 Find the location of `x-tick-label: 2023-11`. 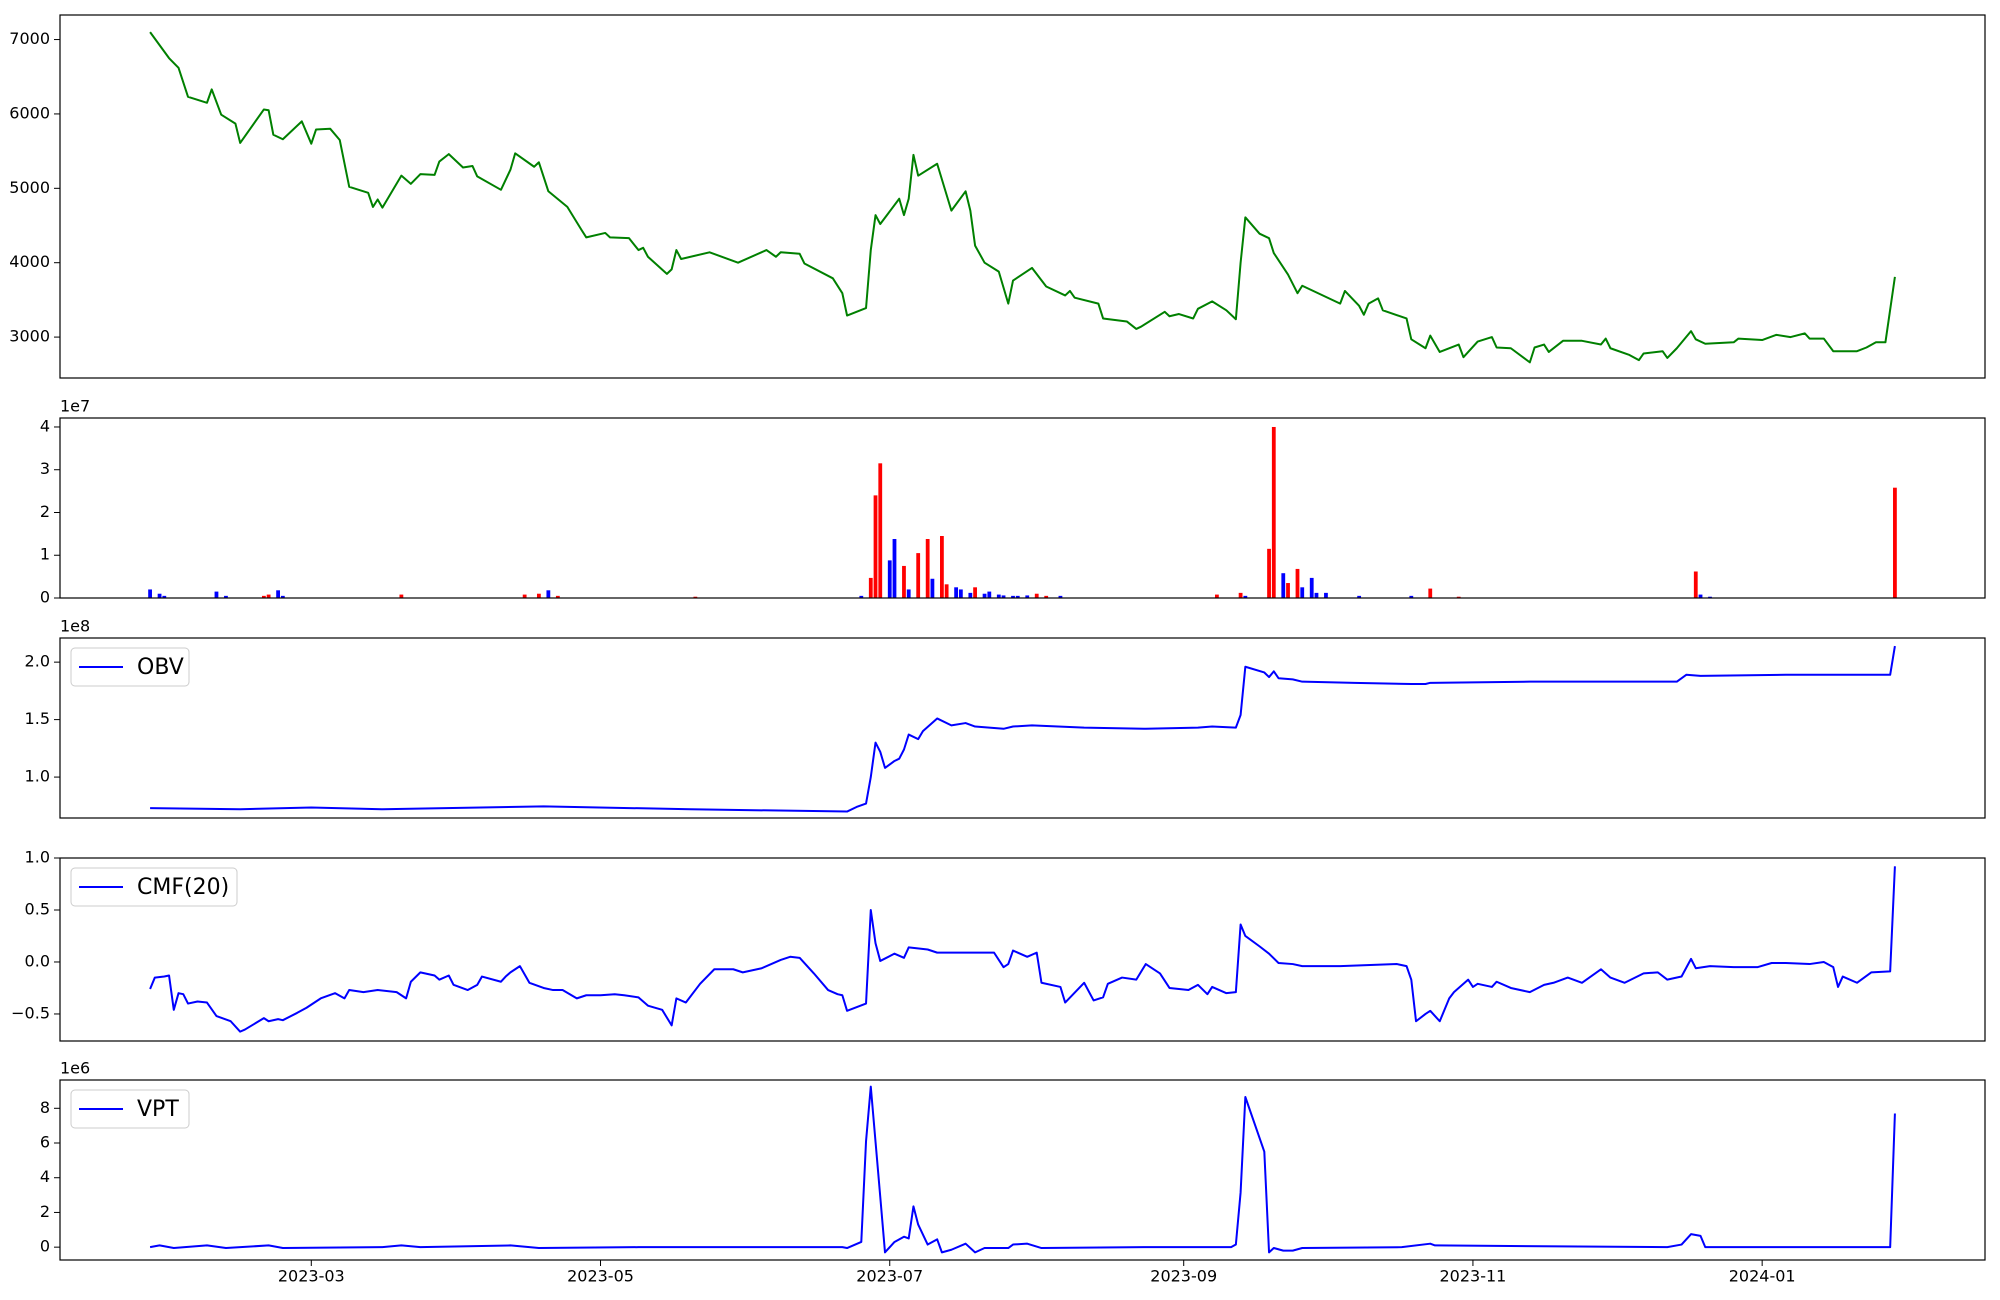

x-tick-label: 2023-11 is located at coordinates (1473, 1276).